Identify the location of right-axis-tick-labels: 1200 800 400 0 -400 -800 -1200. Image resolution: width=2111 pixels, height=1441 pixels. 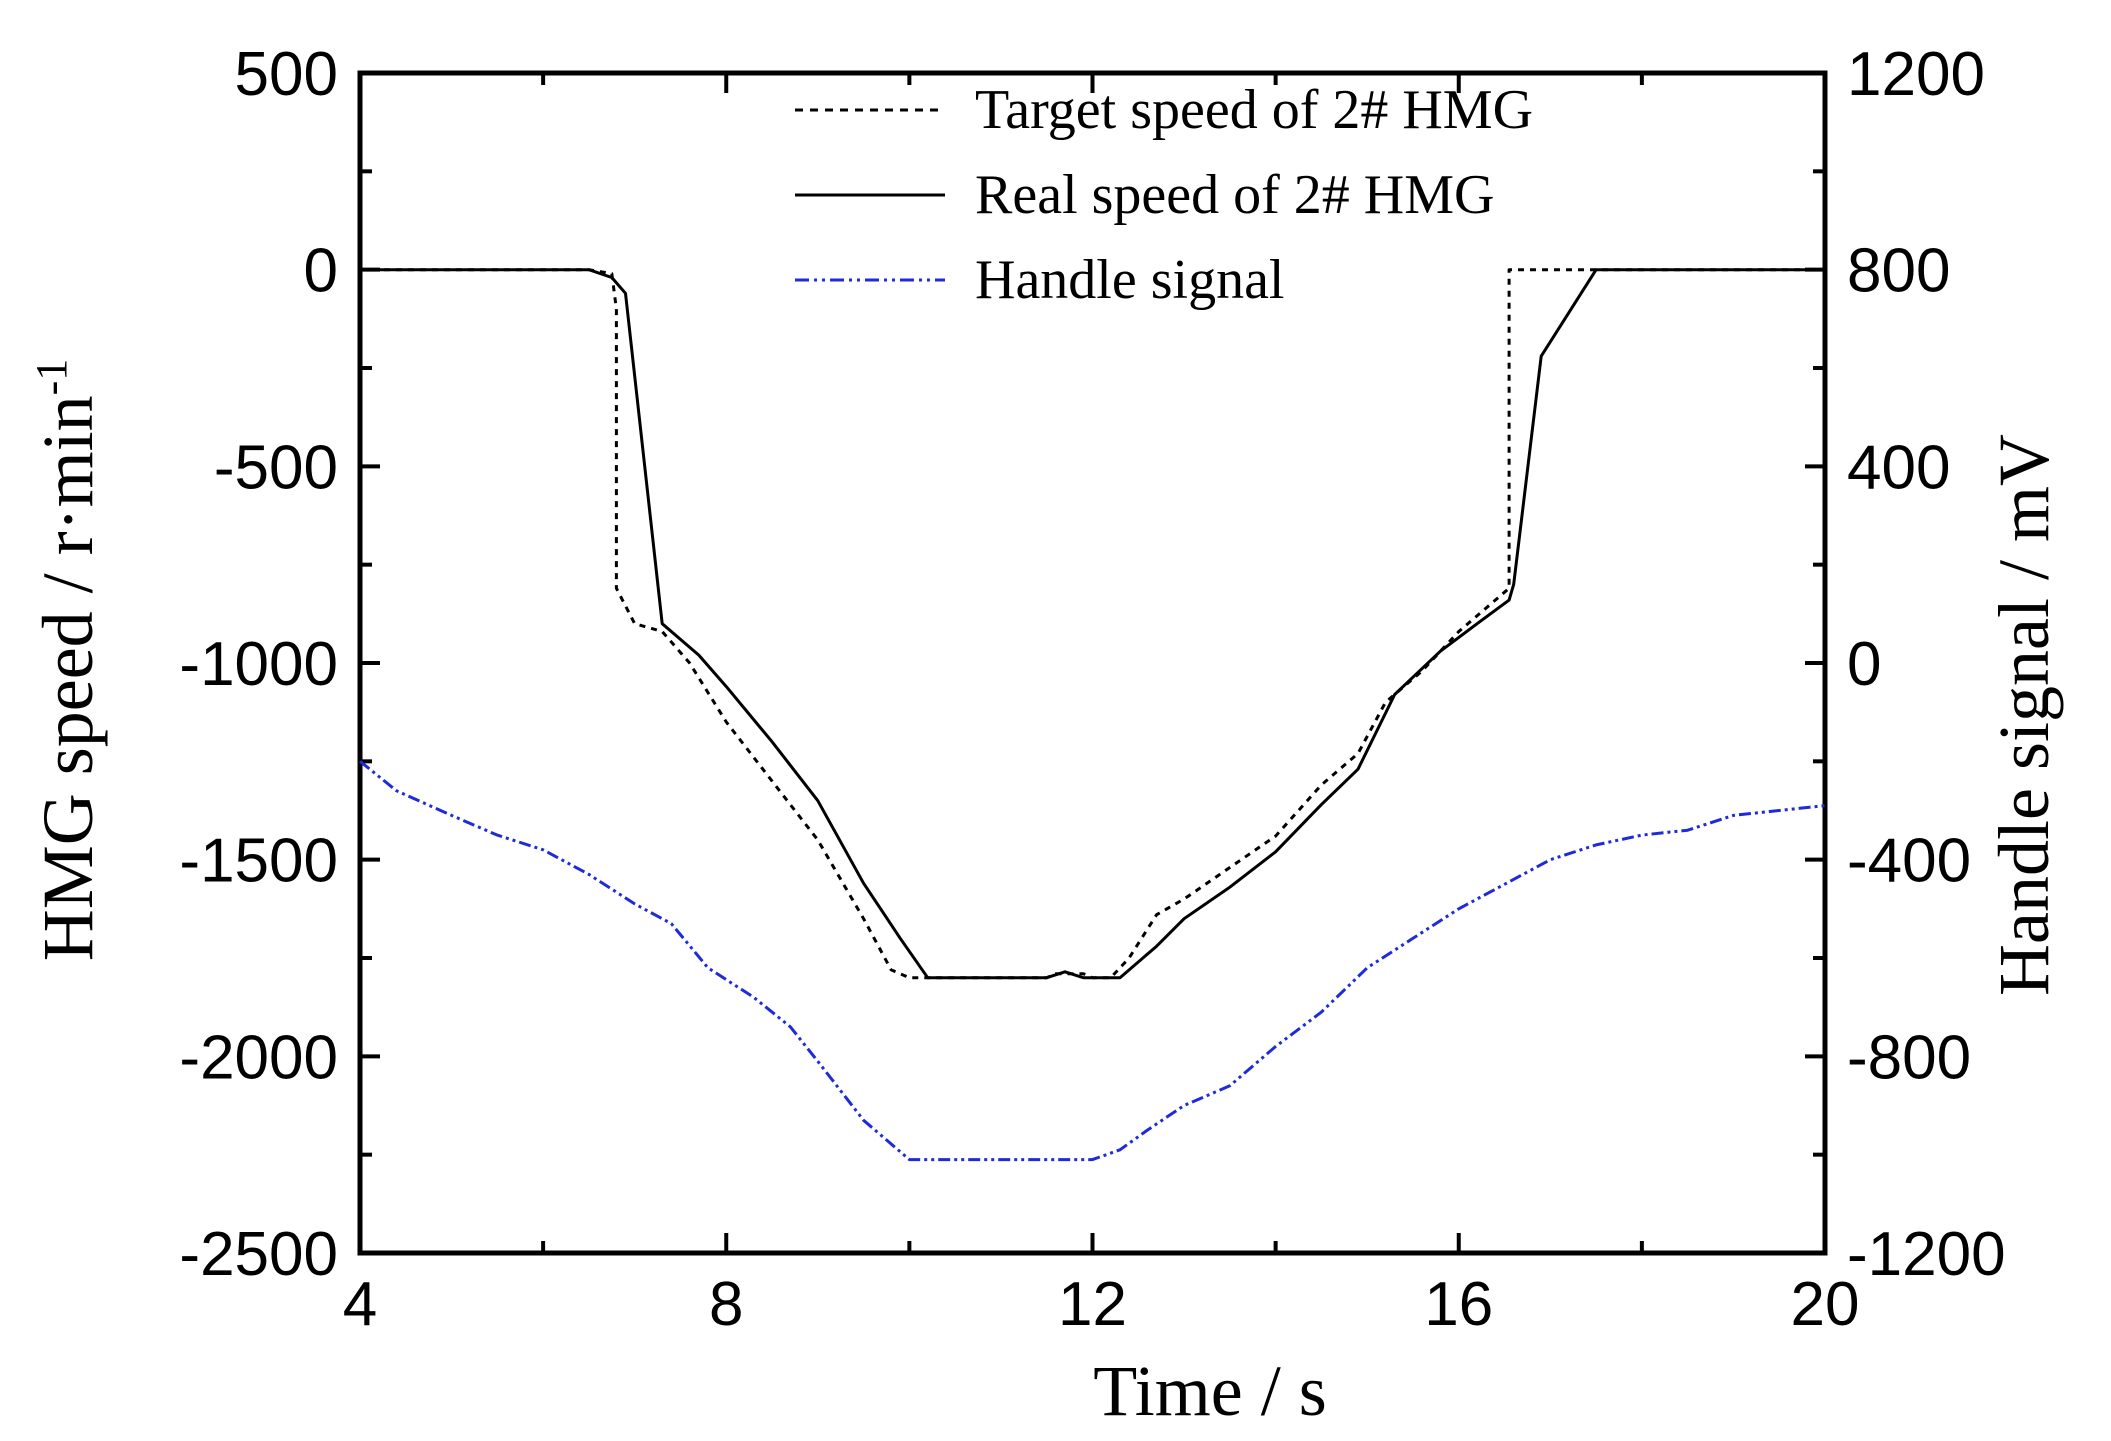
(1926, 664).